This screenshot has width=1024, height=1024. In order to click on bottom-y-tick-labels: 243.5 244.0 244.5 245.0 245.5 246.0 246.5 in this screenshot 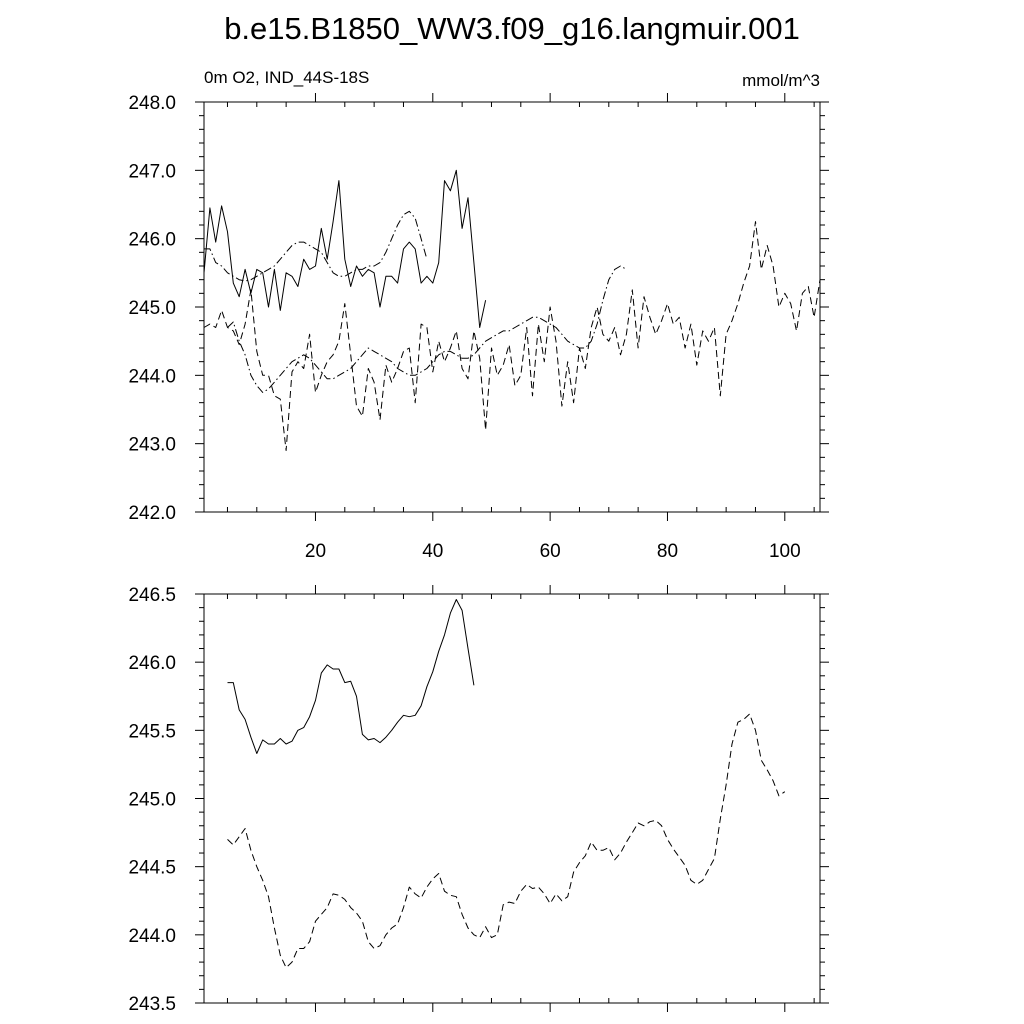, I will do `click(152, 800)`.